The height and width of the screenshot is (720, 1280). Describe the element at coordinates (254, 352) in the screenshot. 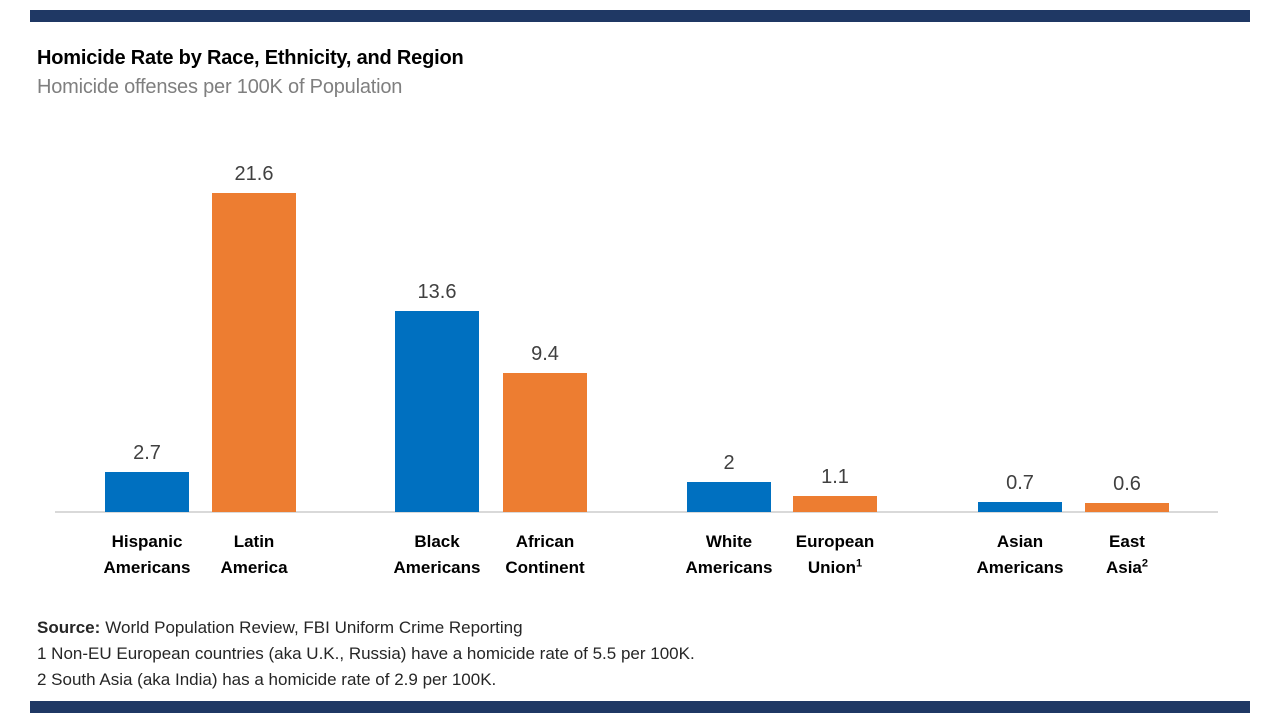

I see `bar-latin-america` at that location.